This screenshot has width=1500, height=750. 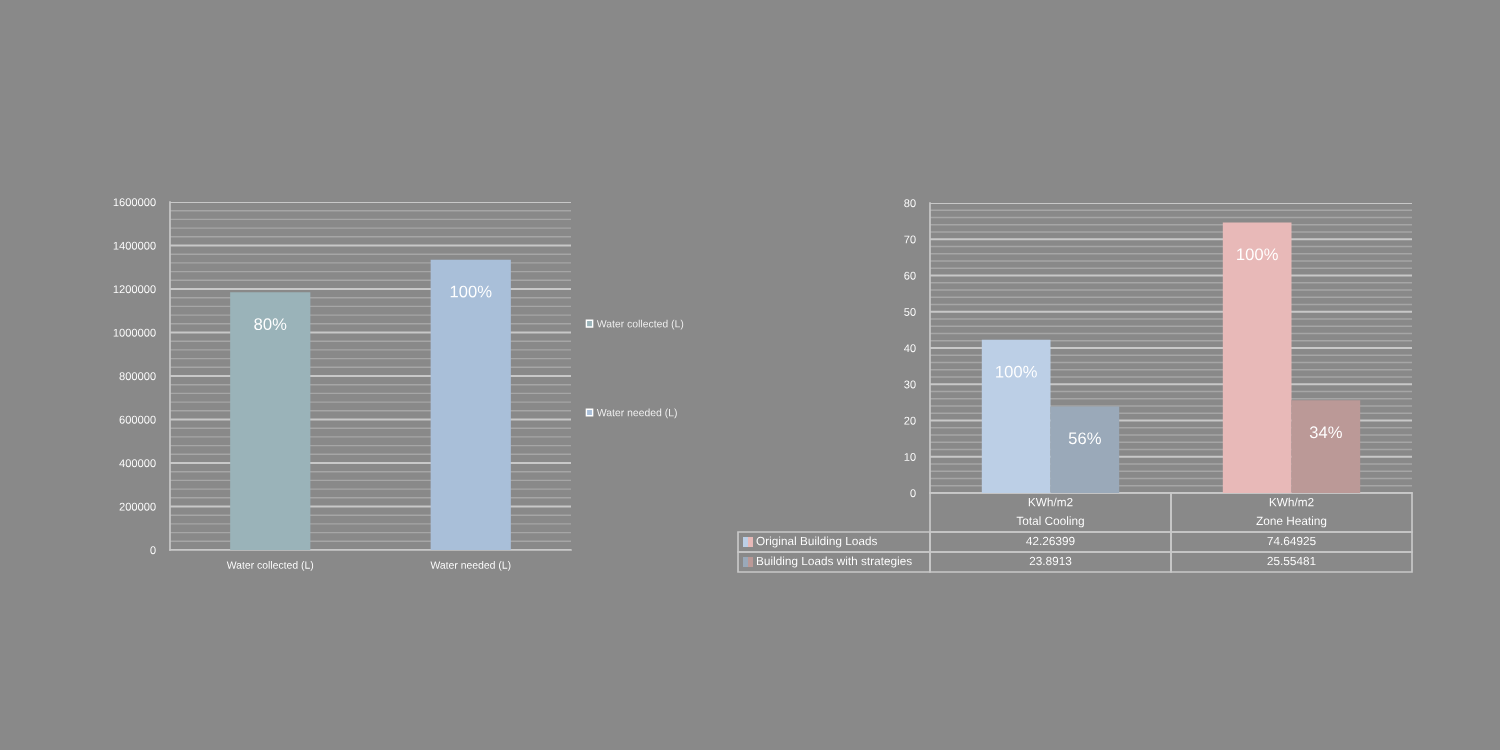 I want to click on y-tick-label: 200000, so click(x=137, y=506).